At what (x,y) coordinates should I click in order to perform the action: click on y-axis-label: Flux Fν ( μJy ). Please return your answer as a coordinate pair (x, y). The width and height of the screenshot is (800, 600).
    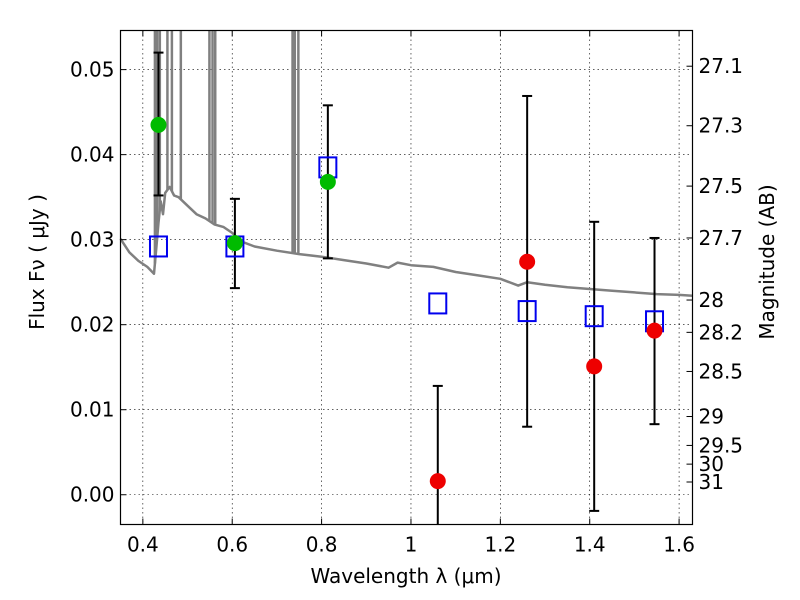
    Looking at the image, I should click on (37, 262).